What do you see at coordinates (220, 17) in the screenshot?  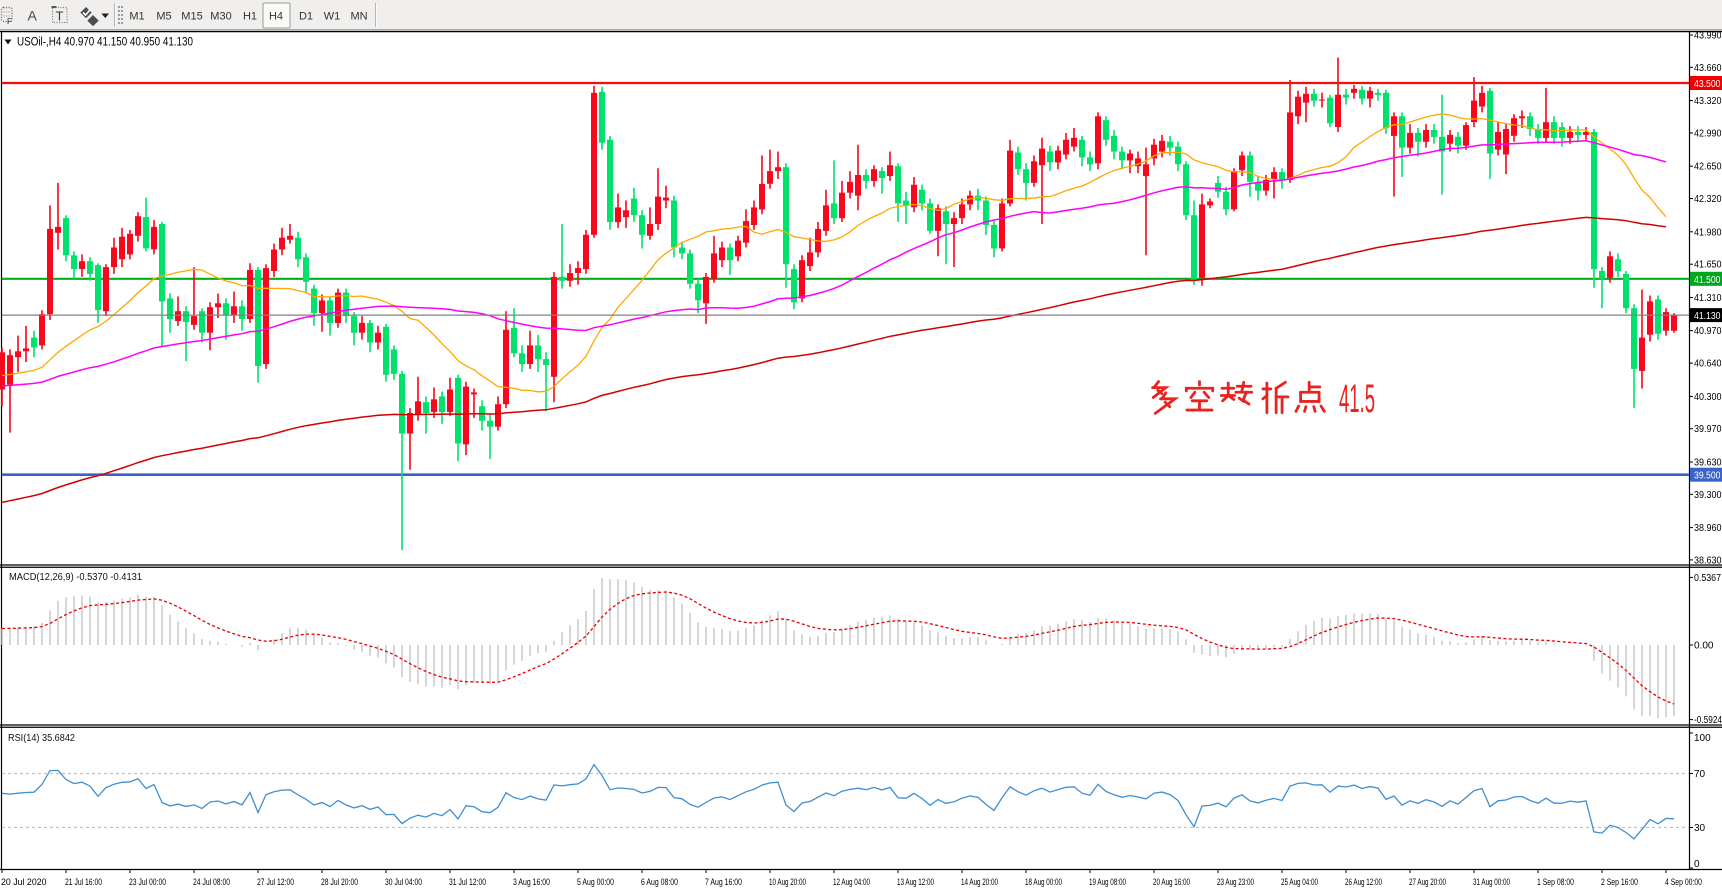 I see `svg-text: M30` at bounding box center [220, 17].